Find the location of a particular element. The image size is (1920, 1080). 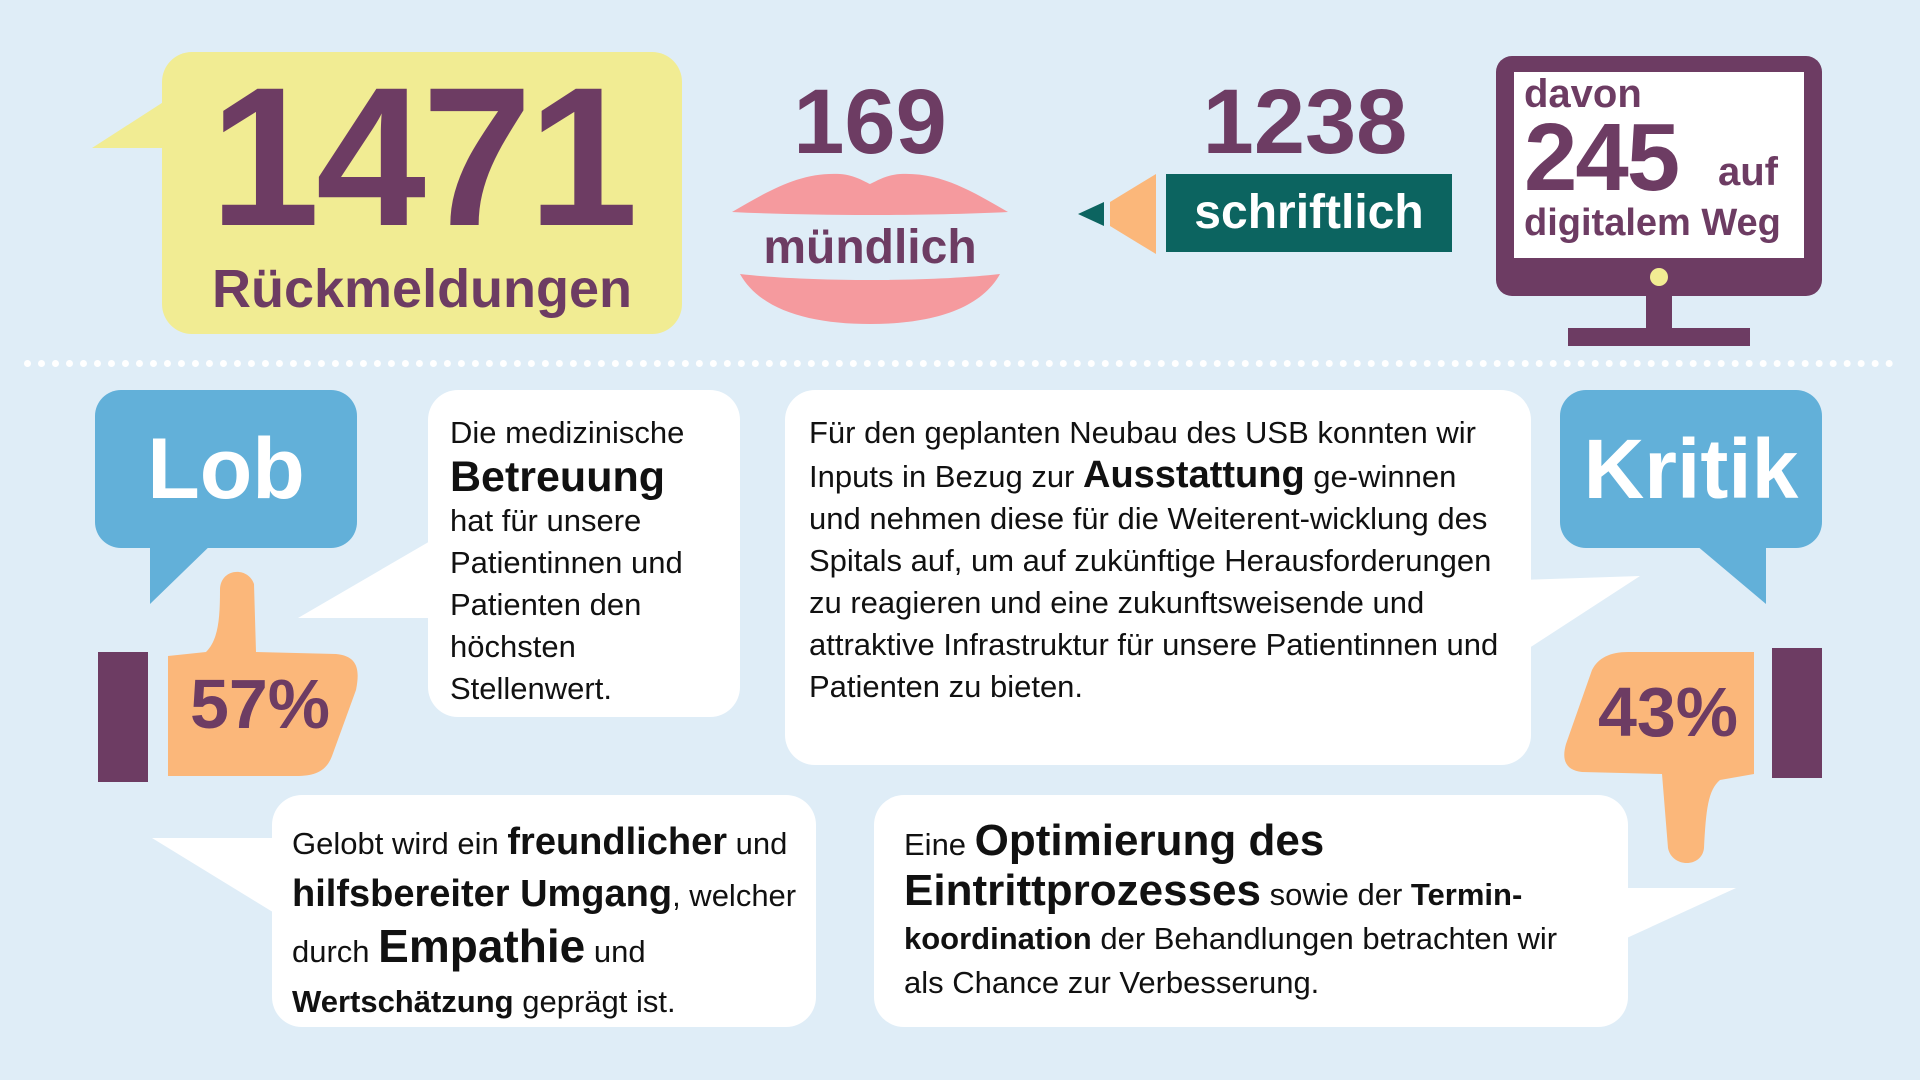

lob-bubble-tail-icon is located at coordinates (183, 572).